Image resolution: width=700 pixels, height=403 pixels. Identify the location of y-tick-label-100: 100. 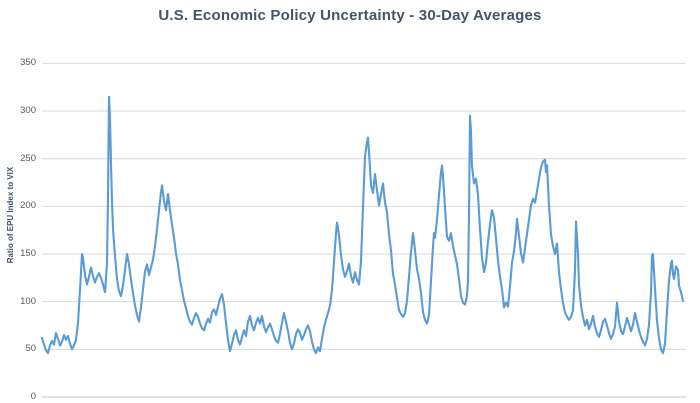
(28, 301).